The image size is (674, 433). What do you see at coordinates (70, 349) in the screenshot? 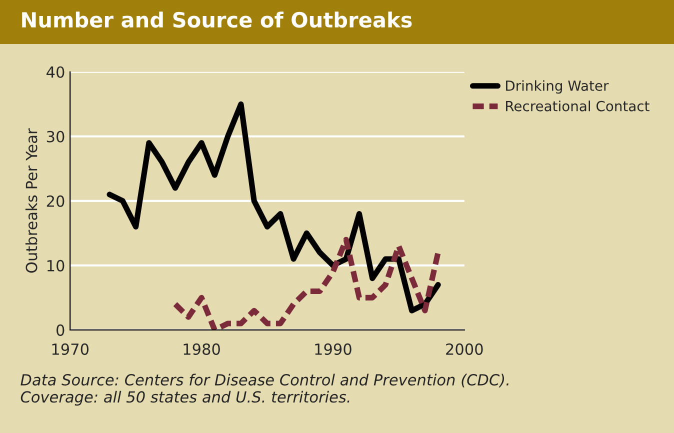
I see `x-tick-label: 1970` at bounding box center [70, 349].